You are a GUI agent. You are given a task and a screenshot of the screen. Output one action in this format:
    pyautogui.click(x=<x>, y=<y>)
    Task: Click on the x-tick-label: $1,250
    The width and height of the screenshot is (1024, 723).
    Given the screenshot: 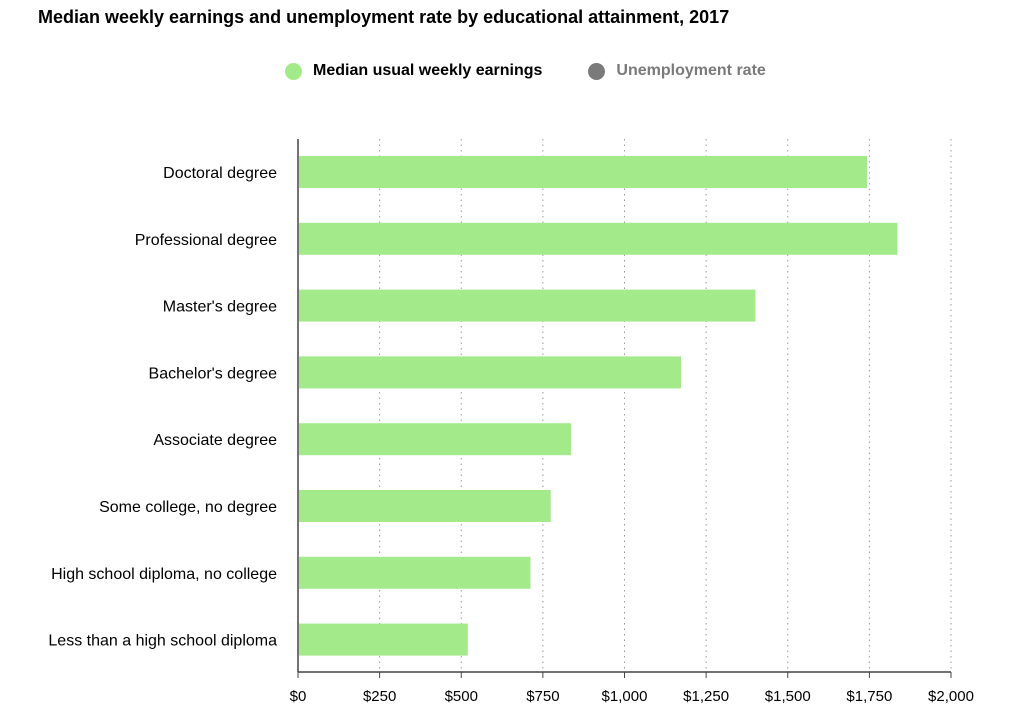 What is the action you would take?
    pyautogui.click(x=706, y=696)
    